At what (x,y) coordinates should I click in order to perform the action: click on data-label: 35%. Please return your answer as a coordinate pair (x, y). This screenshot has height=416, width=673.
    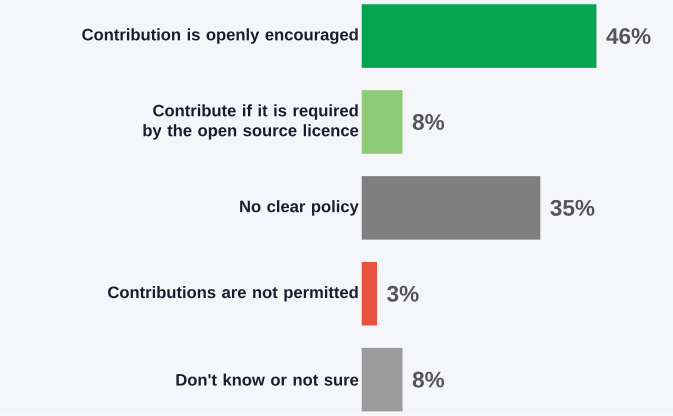
    Looking at the image, I should click on (572, 208).